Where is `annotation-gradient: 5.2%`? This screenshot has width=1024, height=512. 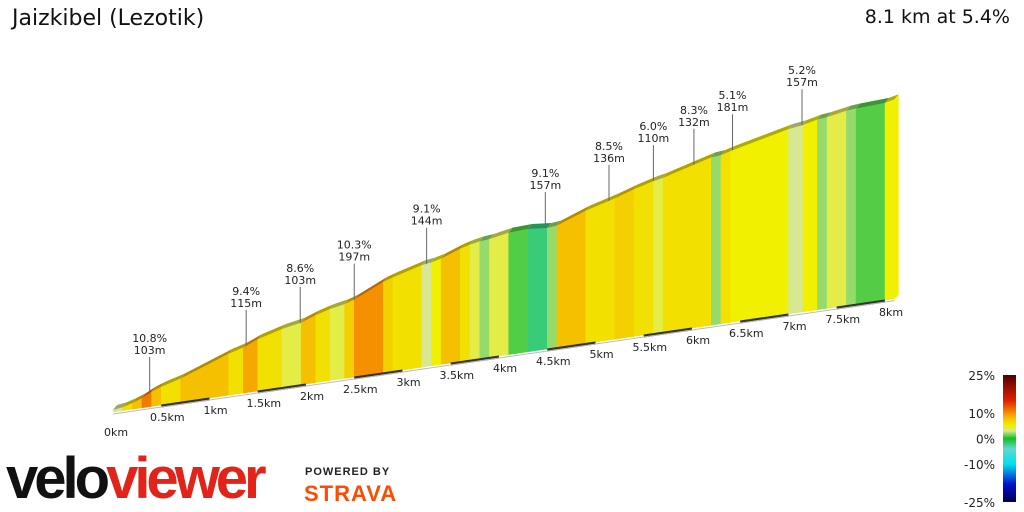 annotation-gradient: 5.2% is located at coordinates (802, 70).